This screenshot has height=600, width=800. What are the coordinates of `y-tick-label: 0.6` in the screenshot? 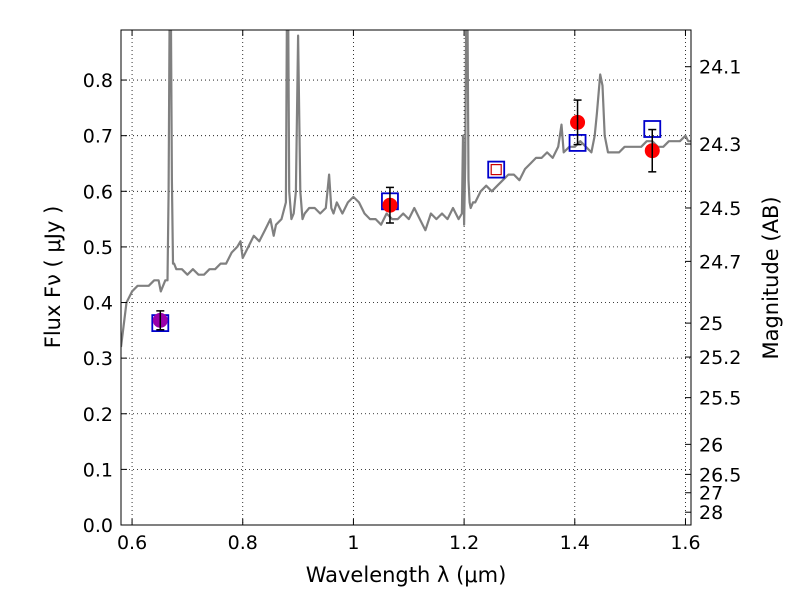 It's located at (98, 192).